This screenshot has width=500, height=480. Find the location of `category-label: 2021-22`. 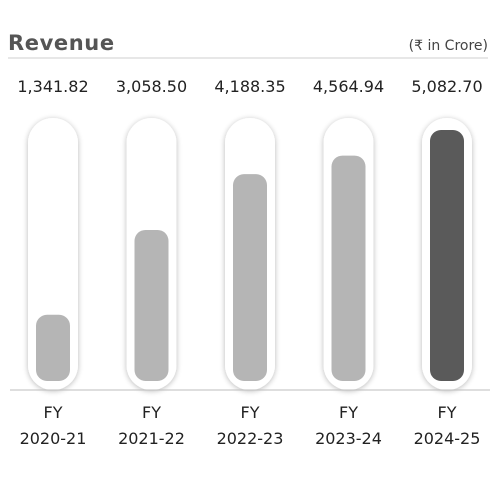

category-label: 2021-22 is located at coordinates (151, 438).